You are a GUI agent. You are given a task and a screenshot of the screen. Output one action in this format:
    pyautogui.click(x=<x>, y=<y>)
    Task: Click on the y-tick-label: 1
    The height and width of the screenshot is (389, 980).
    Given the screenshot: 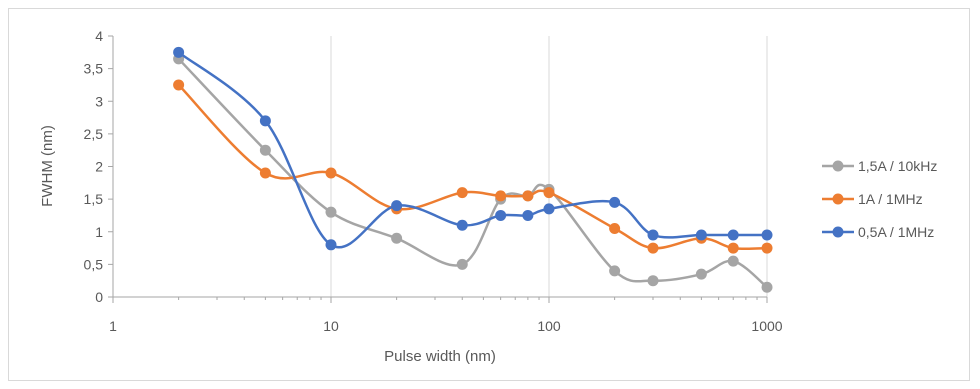 What is the action you would take?
    pyautogui.click(x=99, y=232)
    